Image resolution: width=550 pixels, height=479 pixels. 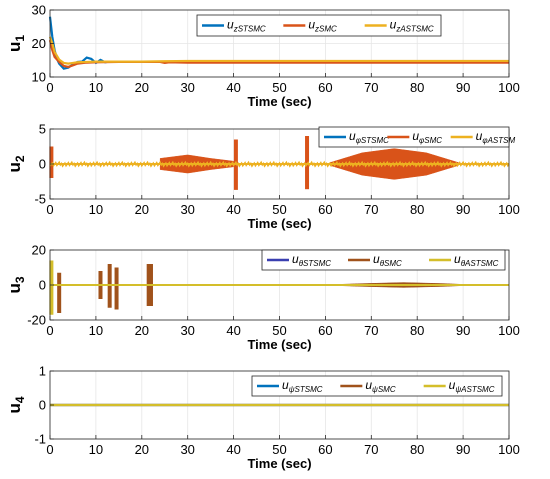 What do you see at coordinates (42, 371) in the screenshot?
I see `y-tick-label: 1` at bounding box center [42, 371].